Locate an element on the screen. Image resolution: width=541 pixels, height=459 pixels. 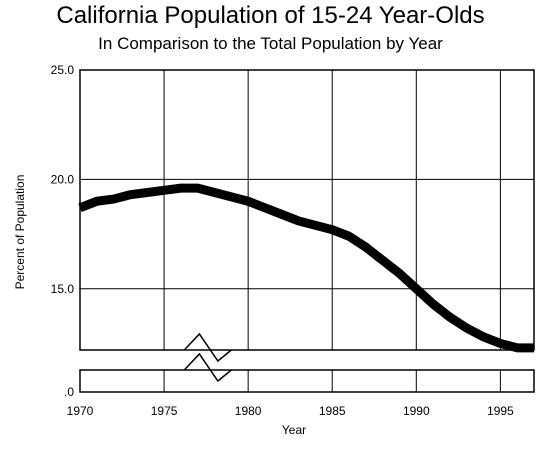
x-tick-label: 1985 is located at coordinates (332, 411).